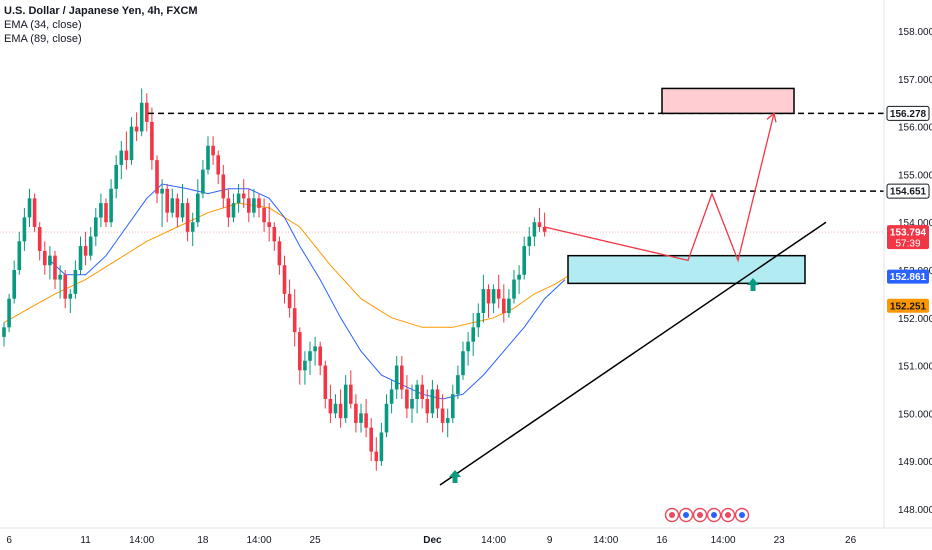  Describe the element at coordinates (915, 128) in the screenshot. I see `y-tick-label: 156.000` at that location.